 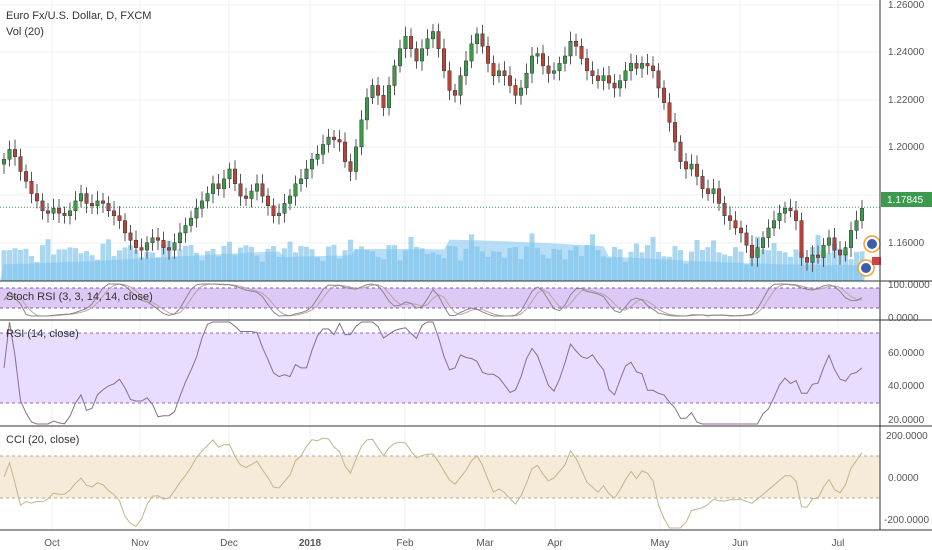 I want to click on dividend-events-icon, so click(x=869, y=256).